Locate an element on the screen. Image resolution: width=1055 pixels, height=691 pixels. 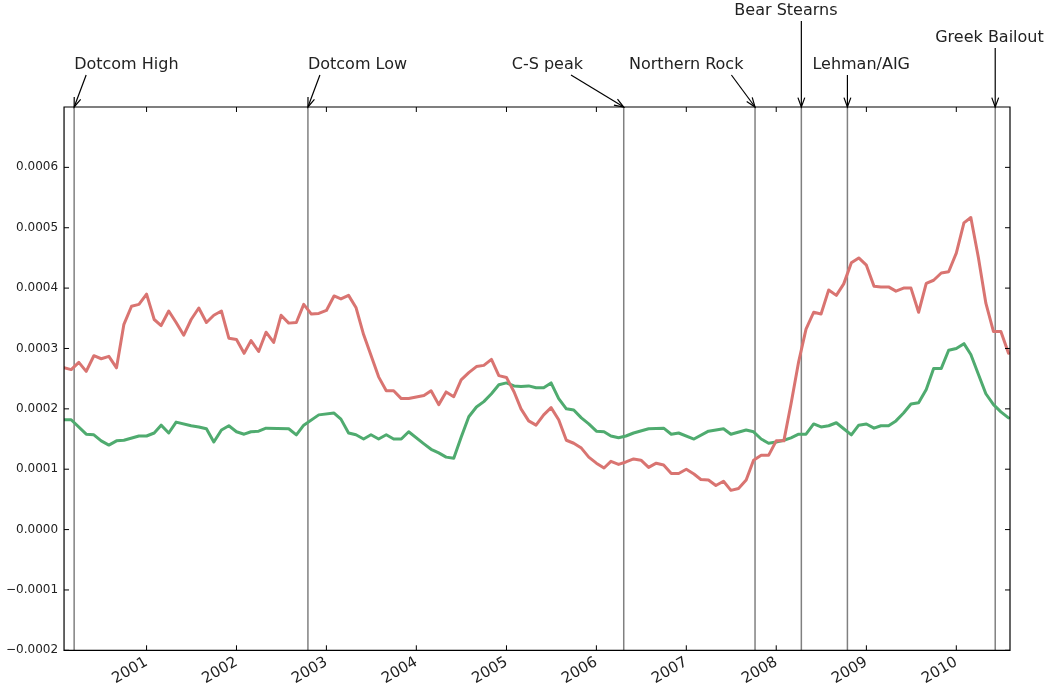
y-tick-label: −0.0001 is located at coordinates (32, 589).